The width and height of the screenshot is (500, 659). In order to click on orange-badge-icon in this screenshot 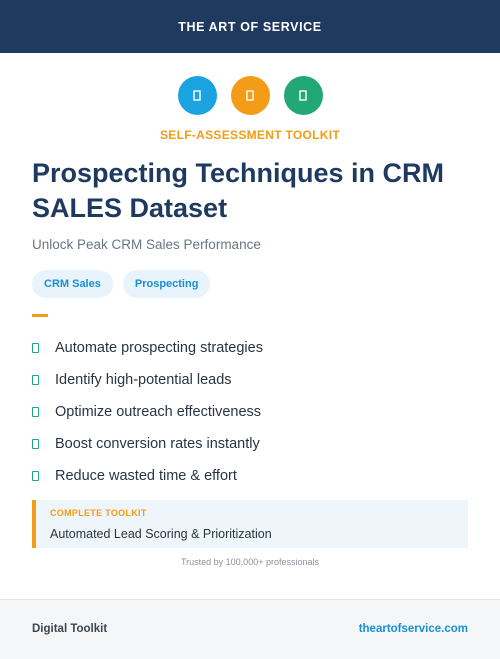, I will do `click(250, 95)`.